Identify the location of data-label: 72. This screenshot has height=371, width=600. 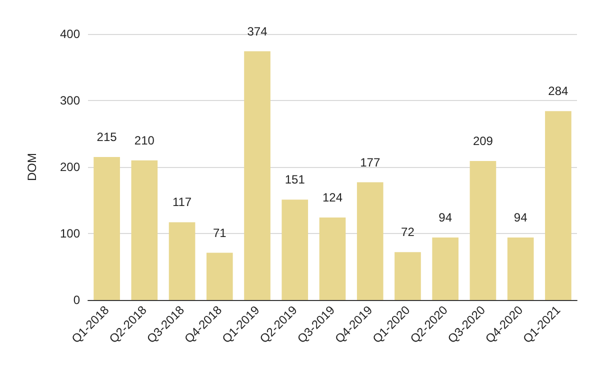
(408, 232).